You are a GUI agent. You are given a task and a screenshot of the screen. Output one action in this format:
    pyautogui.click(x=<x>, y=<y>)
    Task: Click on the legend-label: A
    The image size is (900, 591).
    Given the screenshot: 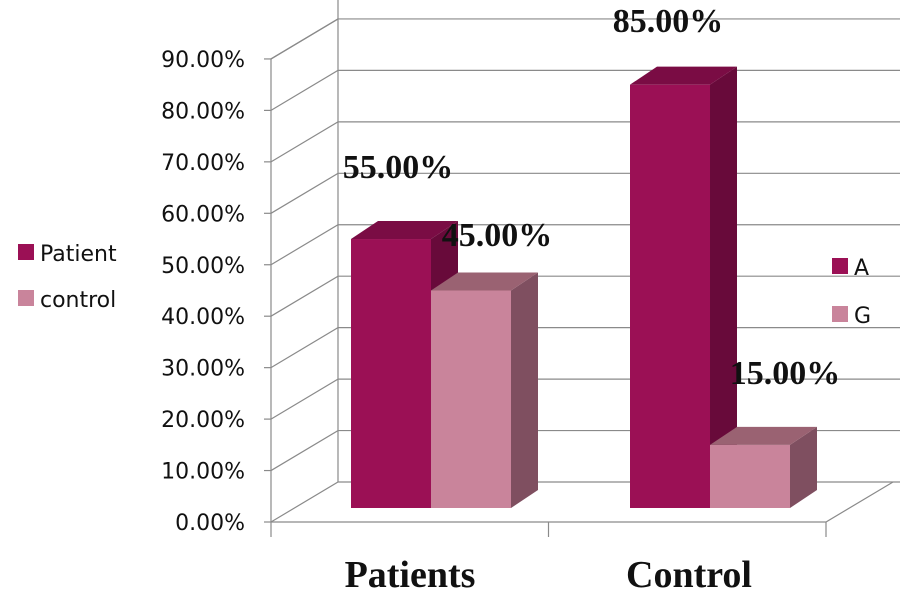 What is the action you would take?
    pyautogui.click(x=861, y=268)
    